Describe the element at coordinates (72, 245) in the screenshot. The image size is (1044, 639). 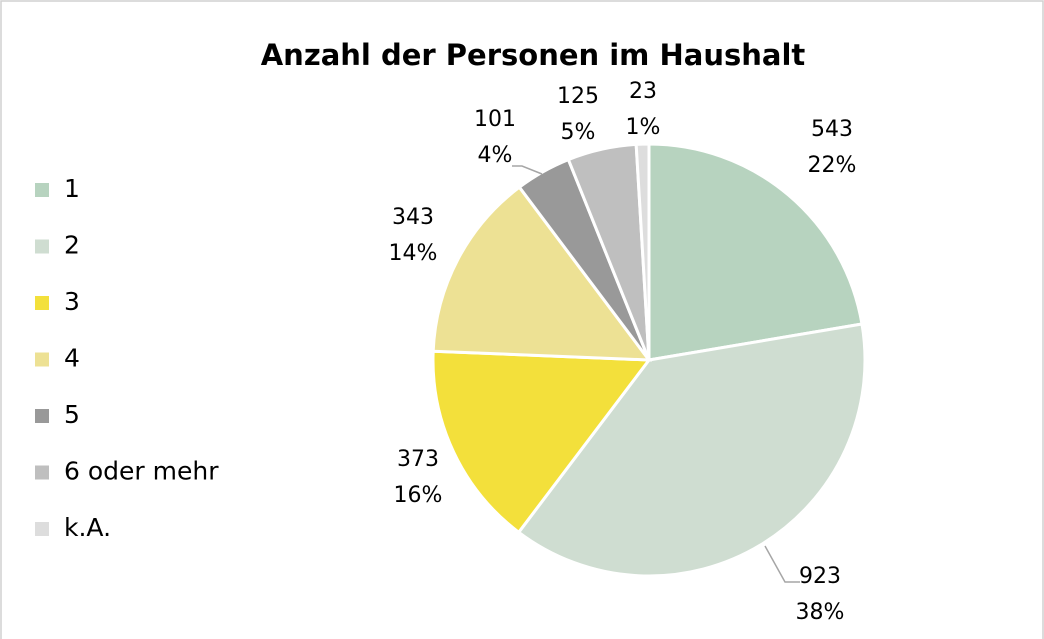
I see `legend-label: 2` at that location.